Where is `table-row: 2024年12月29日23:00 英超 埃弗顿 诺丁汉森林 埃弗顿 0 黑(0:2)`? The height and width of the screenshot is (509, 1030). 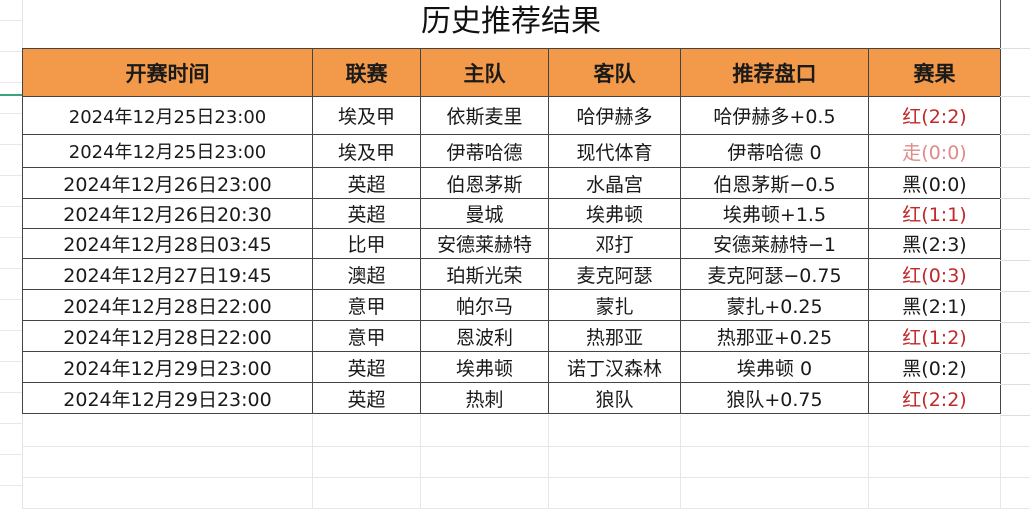
table-row: 2024年12月29日23:00 英超 埃弗顿 诺丁汉森林 埃弗顿 0 黑(0:2) is located at coordinates (511, 367).